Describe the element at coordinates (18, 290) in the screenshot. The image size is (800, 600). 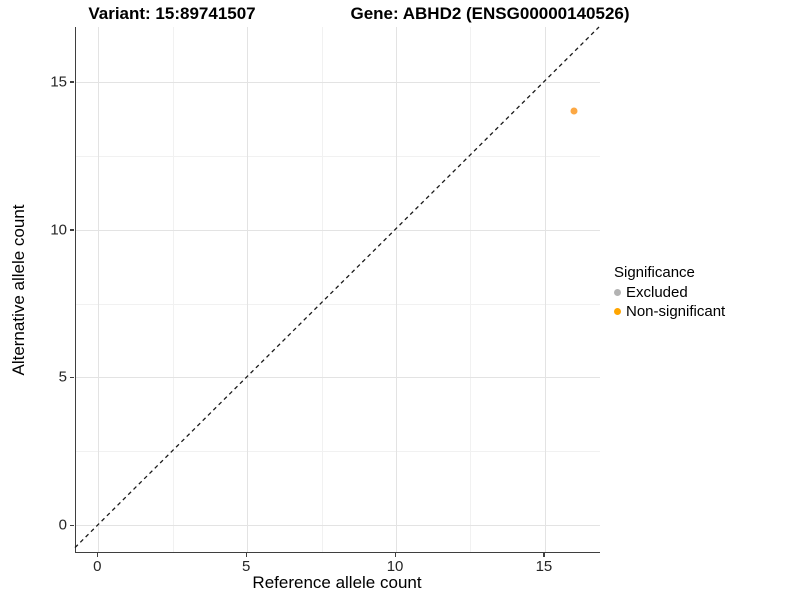
I see `y-axis-title: Alternative allele count` at that location.